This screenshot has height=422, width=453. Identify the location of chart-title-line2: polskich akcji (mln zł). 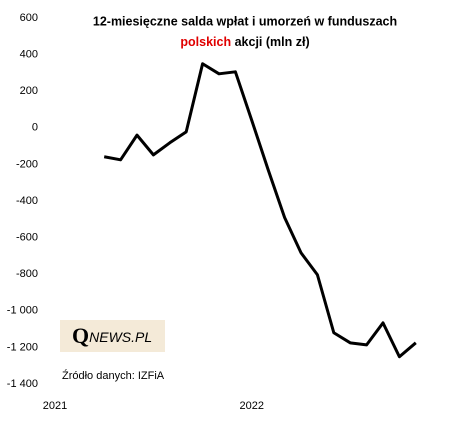
(244, 42).